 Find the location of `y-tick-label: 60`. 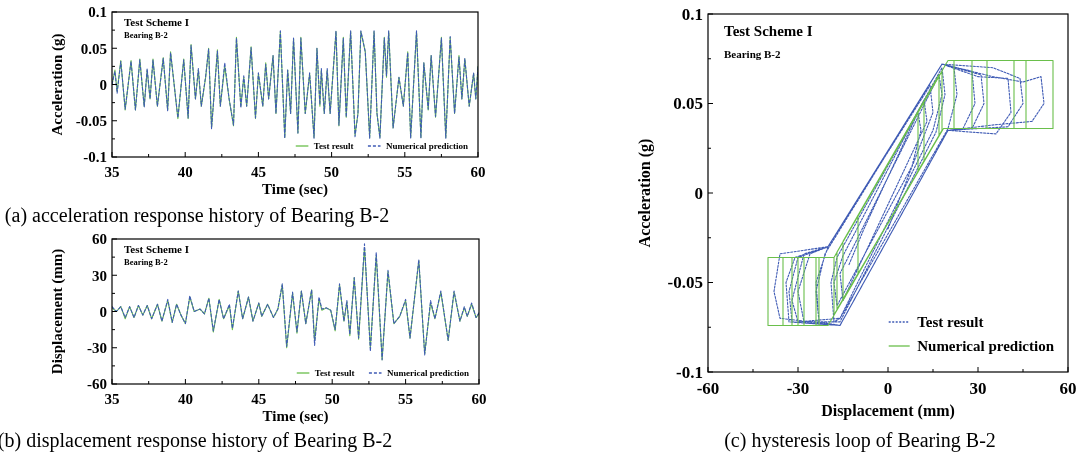

y-tick-label: 60 is located at coordinates (99, 239).